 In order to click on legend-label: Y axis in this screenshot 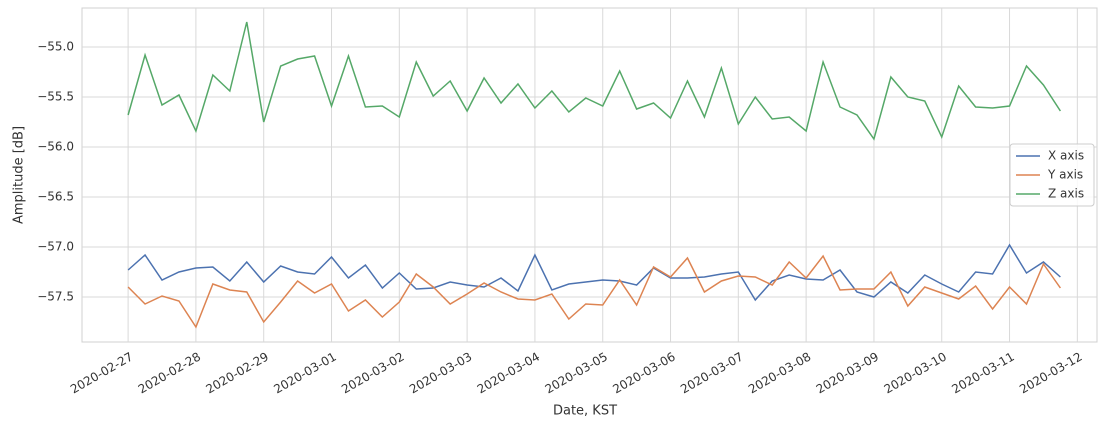, I will do `click(1065, 175)`.